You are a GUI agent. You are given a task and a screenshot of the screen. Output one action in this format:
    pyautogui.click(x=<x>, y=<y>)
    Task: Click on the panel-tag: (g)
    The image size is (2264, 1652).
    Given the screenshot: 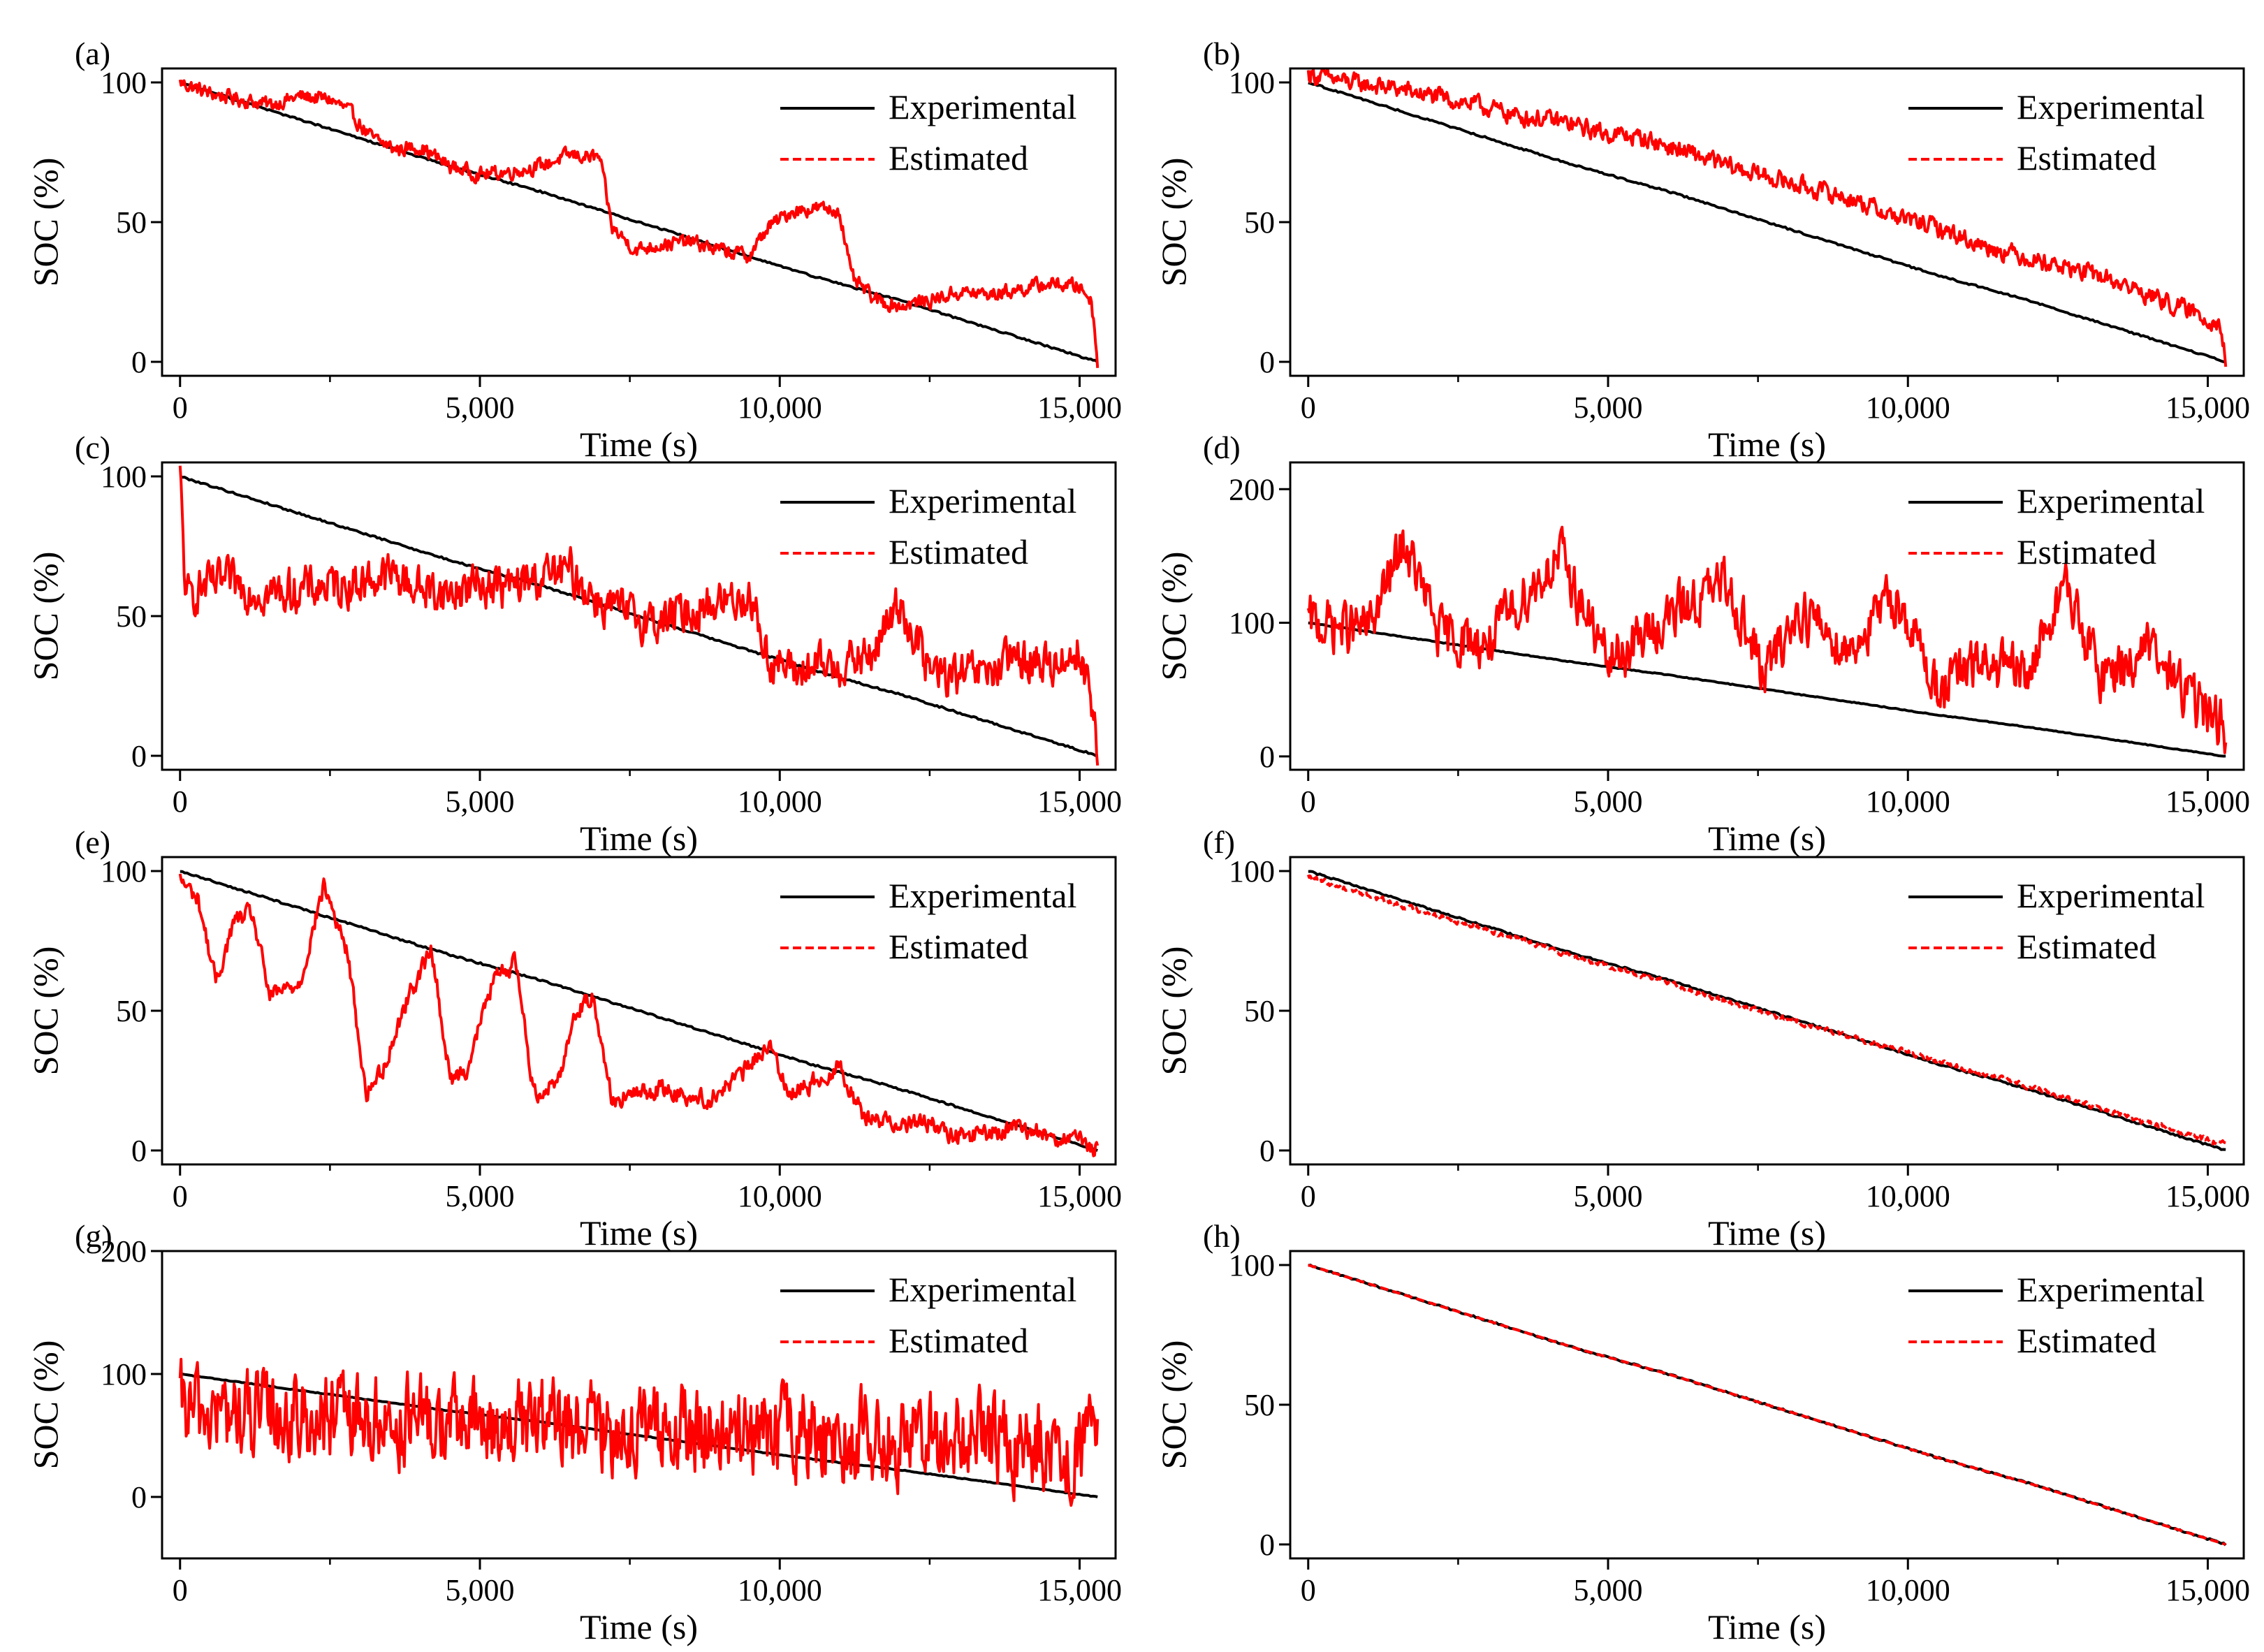 What is the action you would take?
    pyautogui.click(x=93, y=1236)
    